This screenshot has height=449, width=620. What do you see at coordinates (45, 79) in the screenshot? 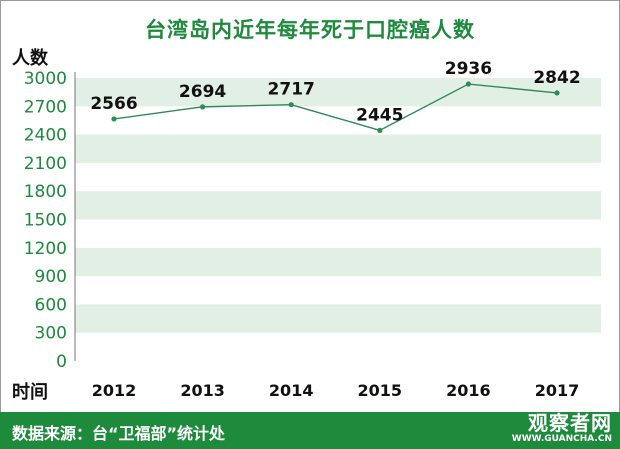
I see `y-tick-label: 3000` at bounding box center [45, 79].